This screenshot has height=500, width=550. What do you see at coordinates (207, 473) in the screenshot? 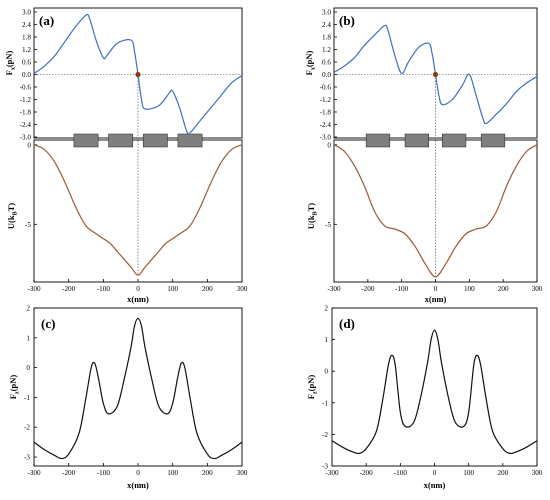
I see `panel-c-xtick-label: 200` at bounding box center [207, 473].